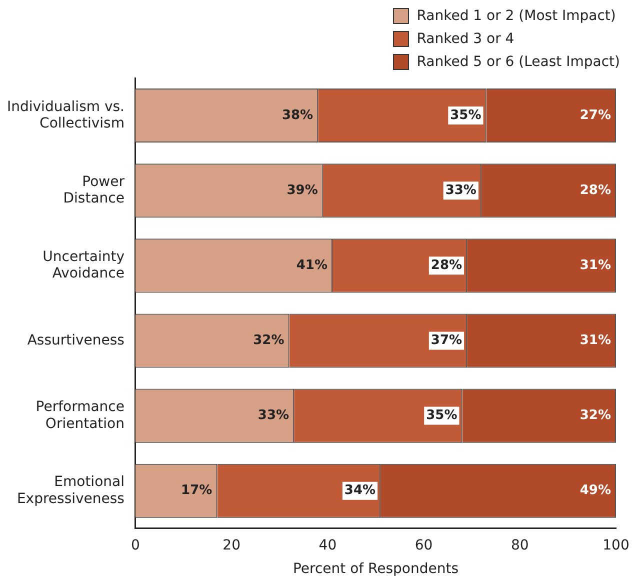 This screenshot has width=642, height=584. What do you see at coordinates (595, 115) in the screenshot?
I see `data-label: 27%` at bounding box center [595, 115].